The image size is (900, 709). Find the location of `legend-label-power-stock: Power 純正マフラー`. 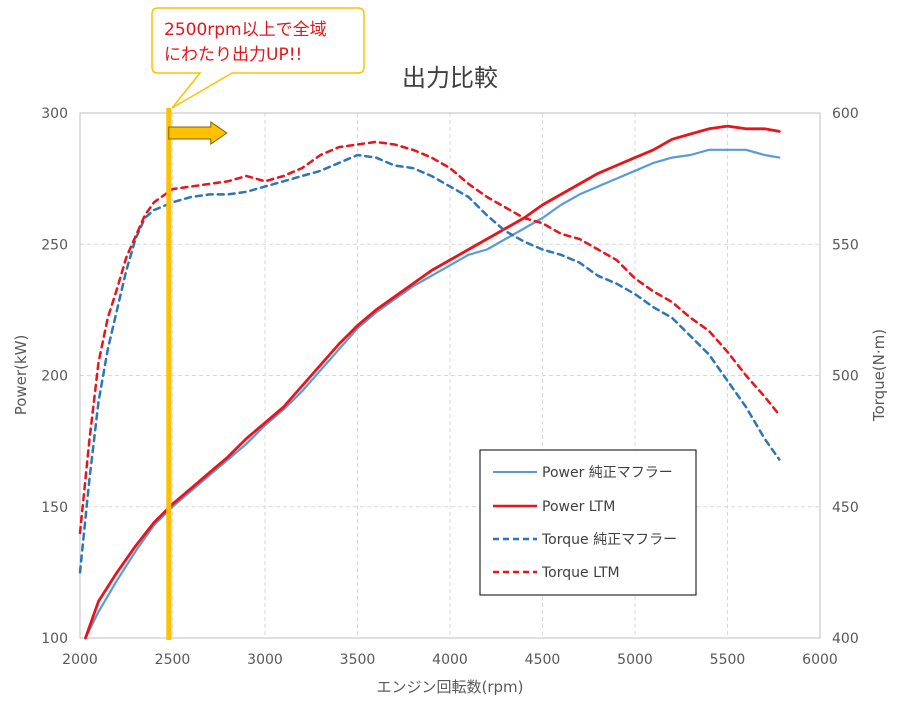

legend-label-power-stock: Power 純正マフラー is located at coordinates (607, 473).